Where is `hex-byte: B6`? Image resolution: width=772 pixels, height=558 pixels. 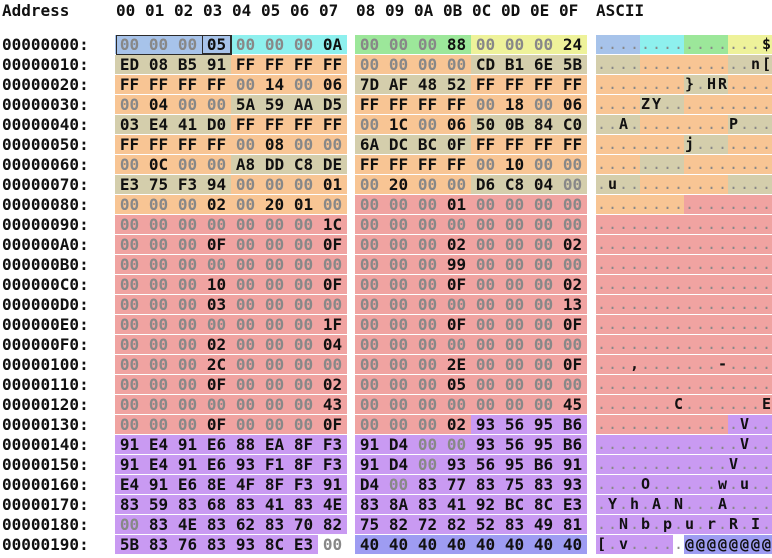
hex-byte: B6 is located at coordinates (543, 464).